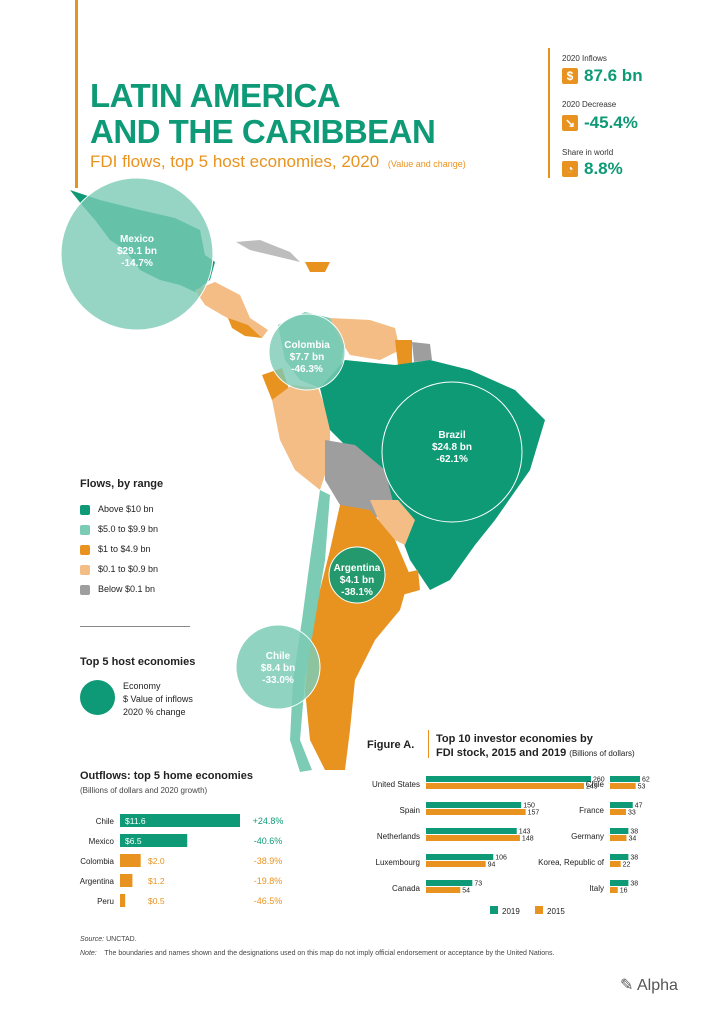 The width and height of the screenshot is (720, 1018). I want to click on subtitle-note: (Value and change), so click(426, 164).